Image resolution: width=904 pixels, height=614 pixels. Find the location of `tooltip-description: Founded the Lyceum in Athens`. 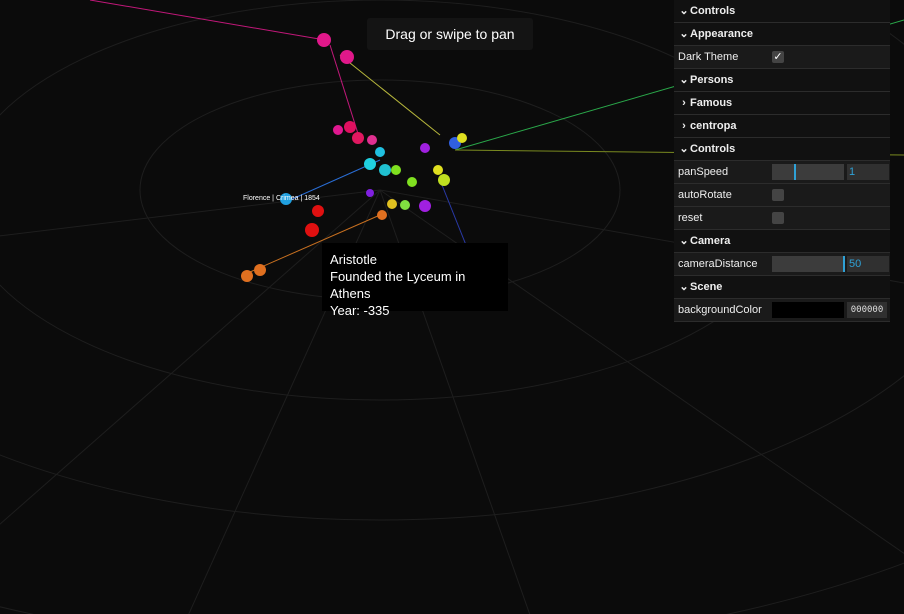

tooltip-description: Founded the Lyceum in Athens is located at coordinates (398, 285).